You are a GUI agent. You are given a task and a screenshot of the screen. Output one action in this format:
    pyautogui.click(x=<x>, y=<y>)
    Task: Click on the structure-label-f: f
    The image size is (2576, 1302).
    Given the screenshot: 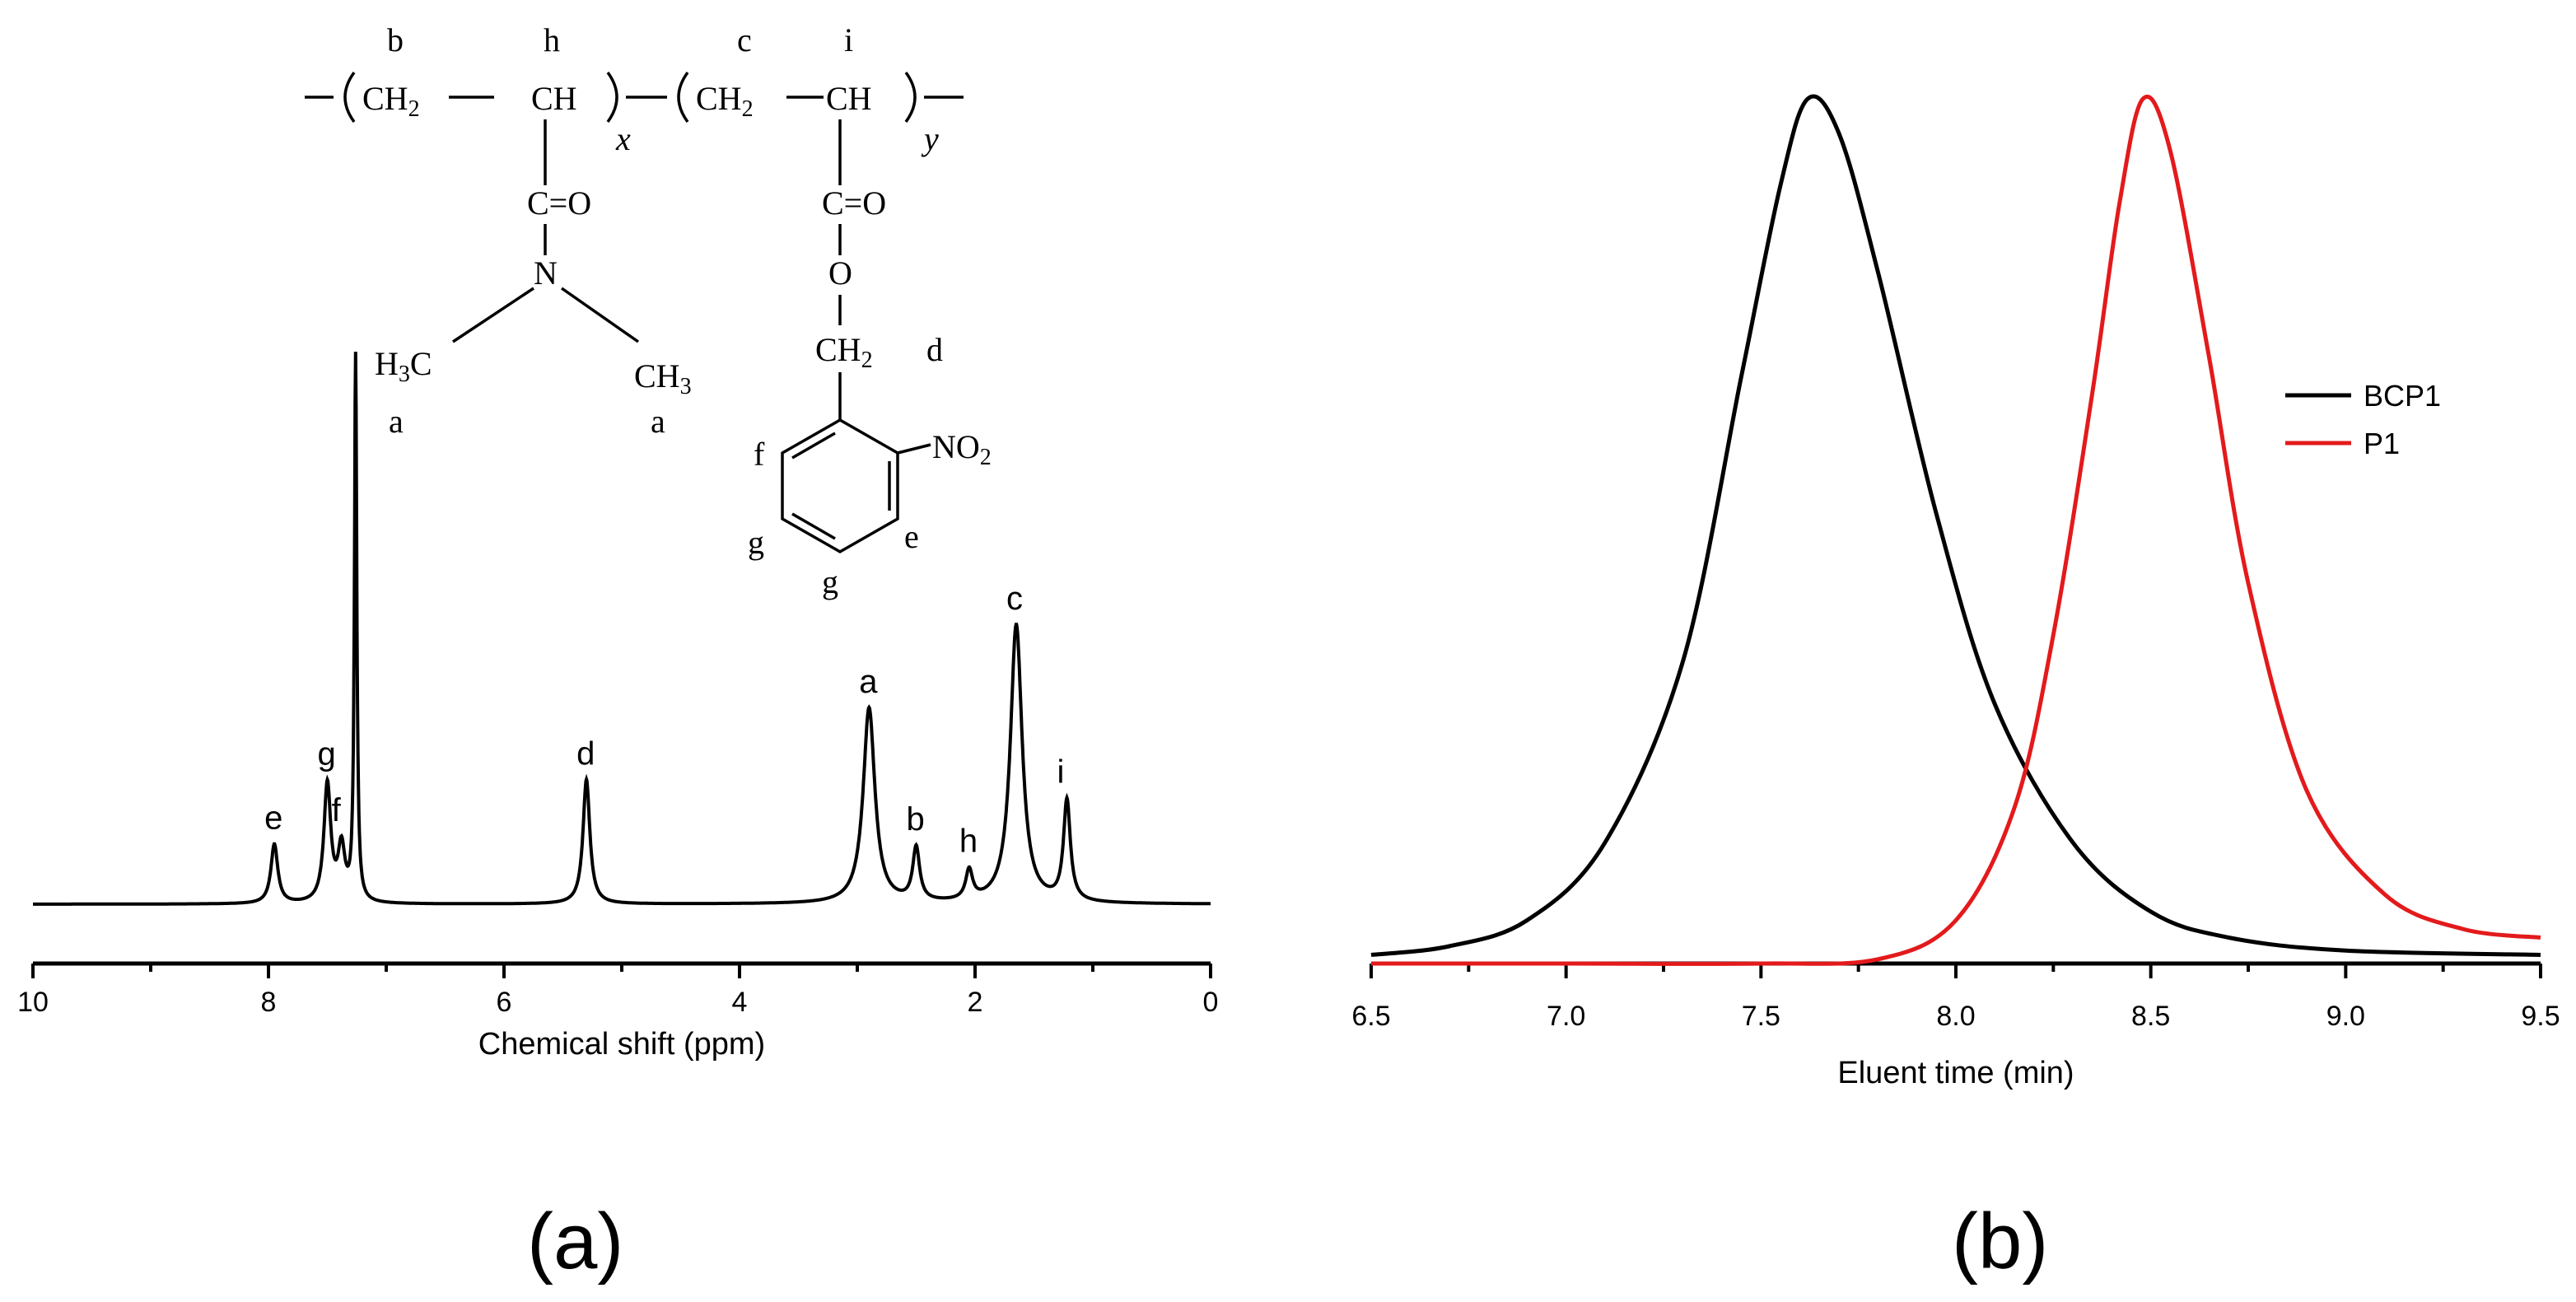 What is the action you would take?
    pyautogui.click(x=759, y=454)
    